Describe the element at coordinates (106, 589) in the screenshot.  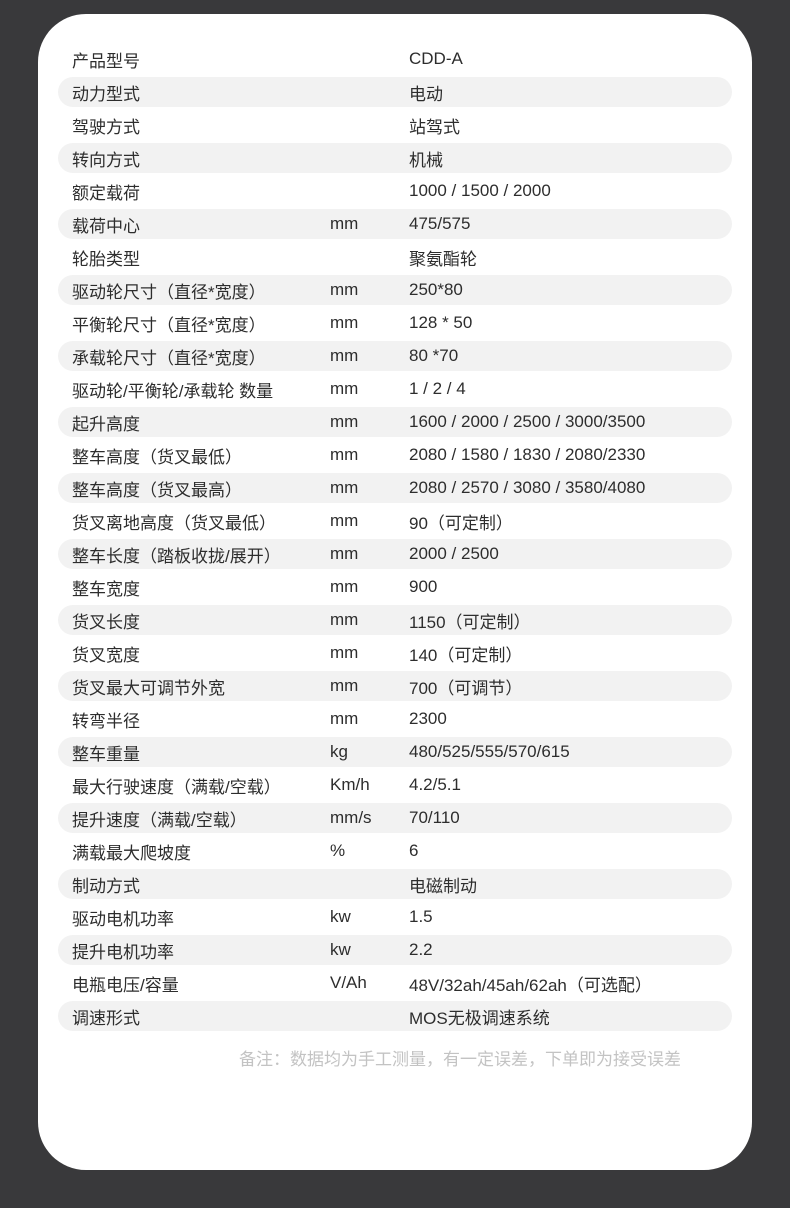
I see `spec-label: 整车宽度` at that location.